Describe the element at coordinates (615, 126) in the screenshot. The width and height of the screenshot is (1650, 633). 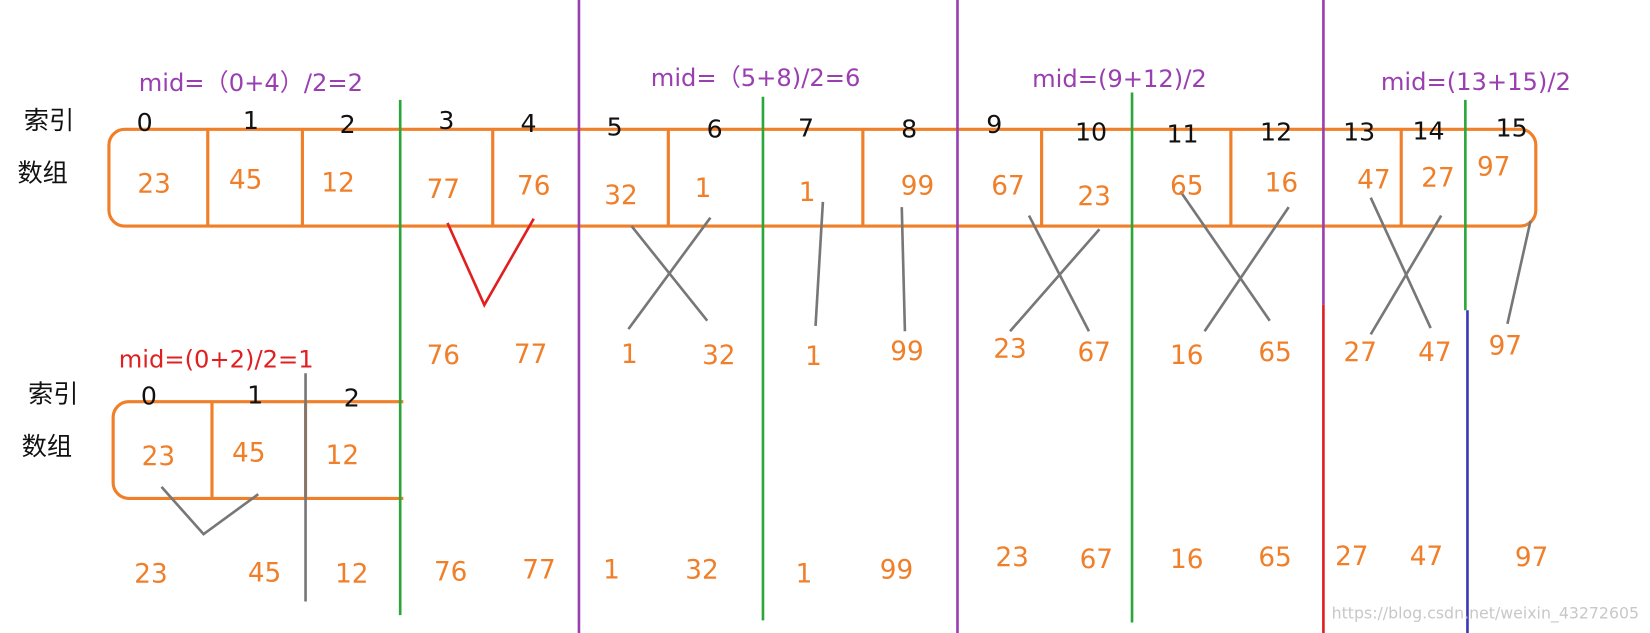
I see `index-label: 5` at that location.